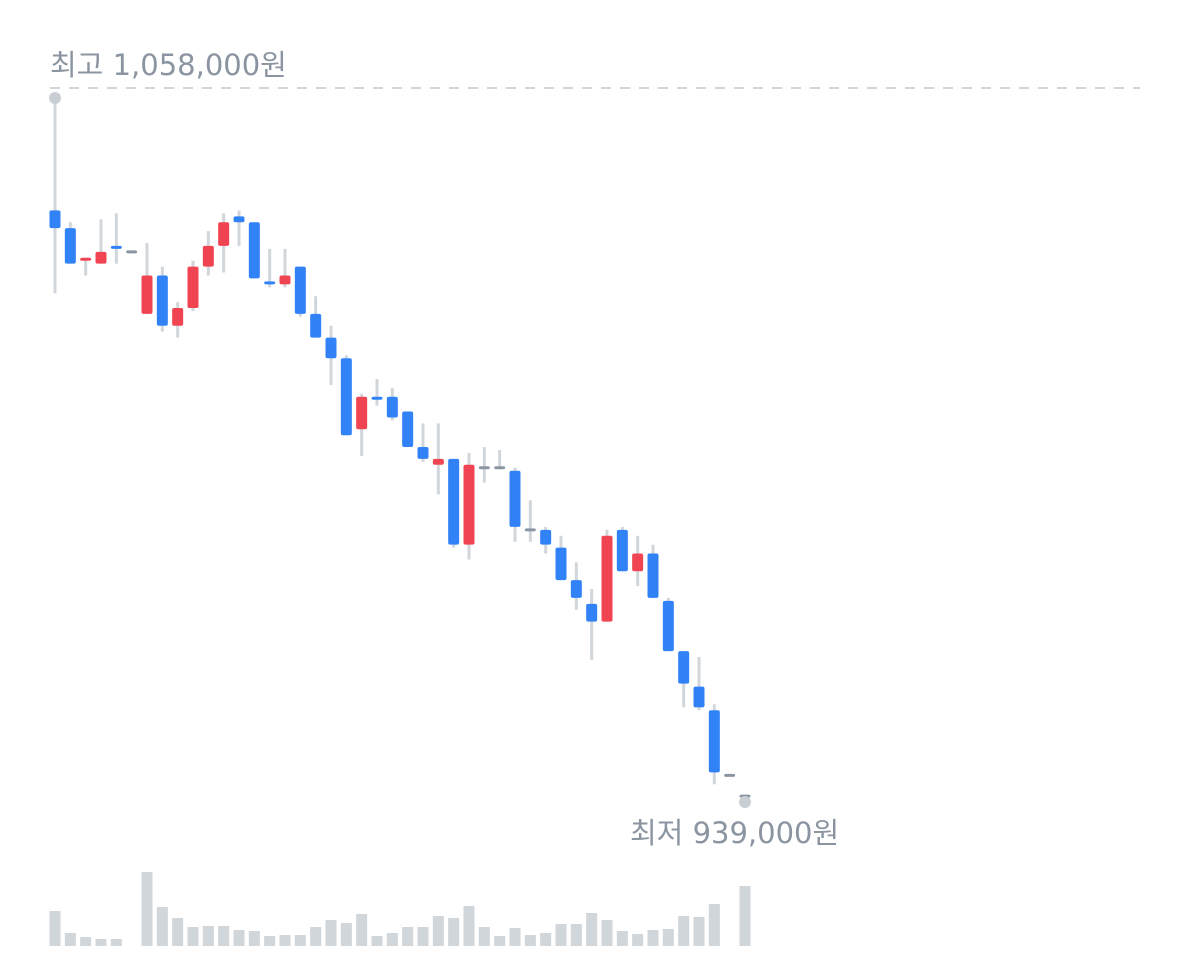  Describe the element at coordinates (734, 833) in the screenshot. I see `low-label: 최저 939,000원` at that location.